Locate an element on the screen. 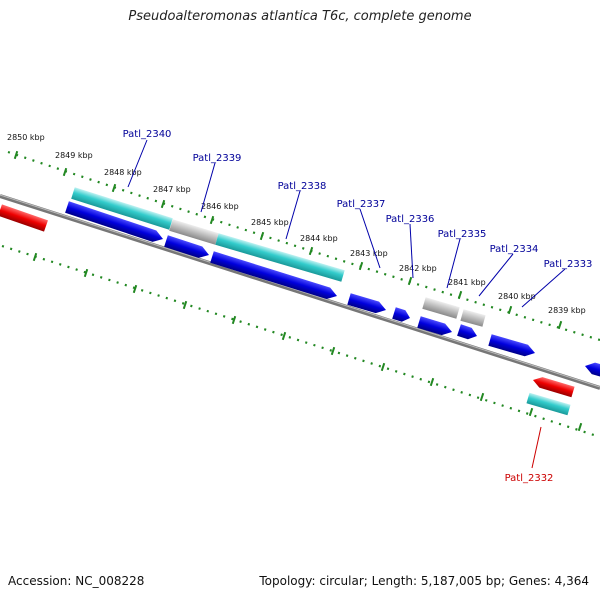  kbp-label: 2848 kbp is located at coordinates (123, 172).